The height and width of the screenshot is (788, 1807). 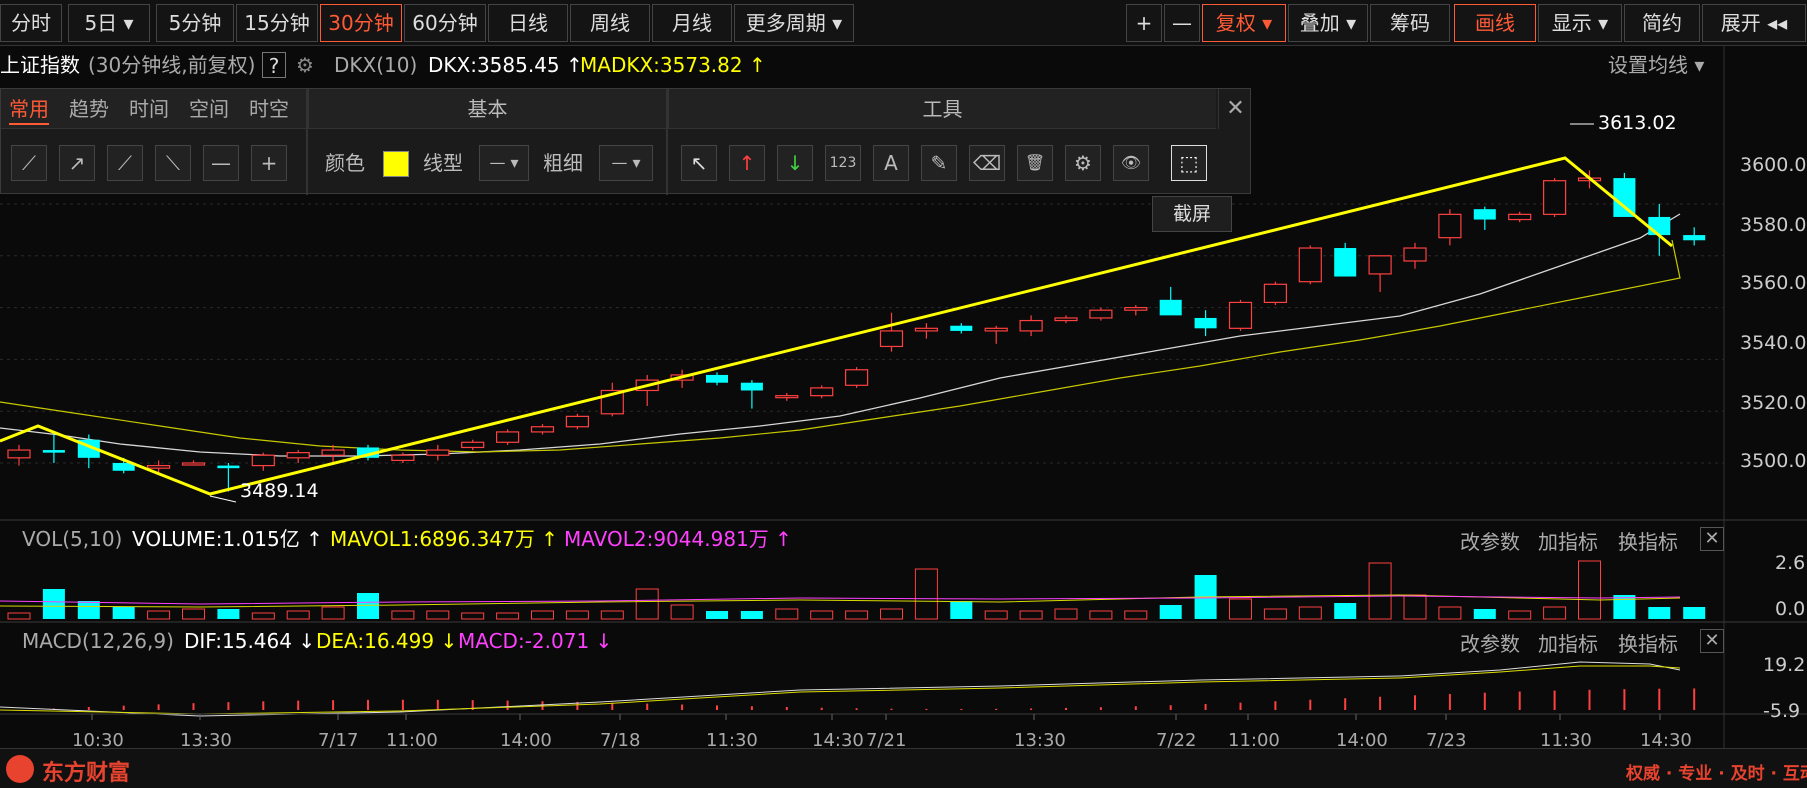 What do you see at coordinates (29, 163) in the screenshot?
I see `segment-line-icon: ⟋` at bounding box center [29, 163].